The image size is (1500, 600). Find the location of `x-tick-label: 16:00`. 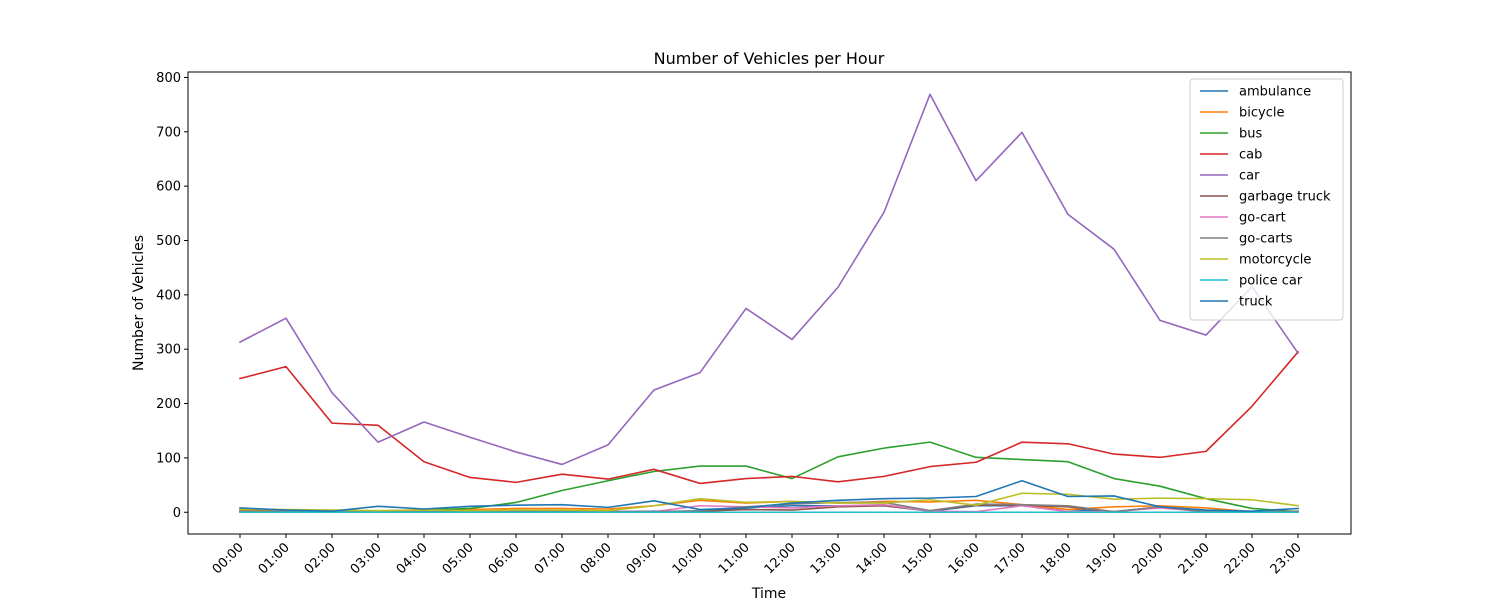

x-tick-label: 16:00 is located at coordinates (964, 558).